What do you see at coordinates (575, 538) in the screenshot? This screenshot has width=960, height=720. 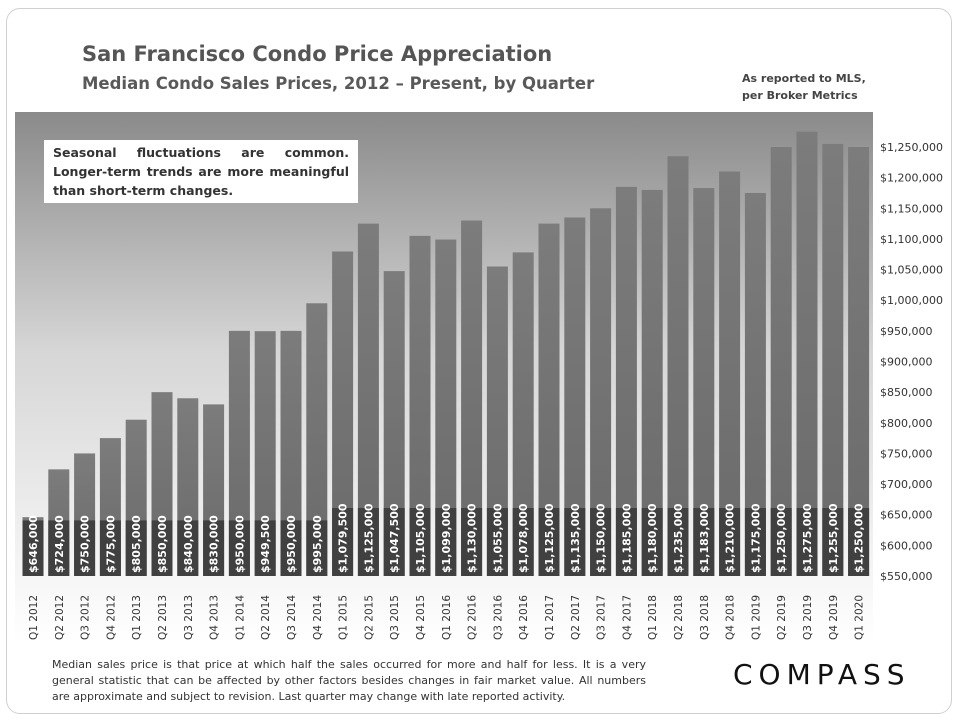 I see `data-label: $1,135,000` at bounding box center [575, 538].